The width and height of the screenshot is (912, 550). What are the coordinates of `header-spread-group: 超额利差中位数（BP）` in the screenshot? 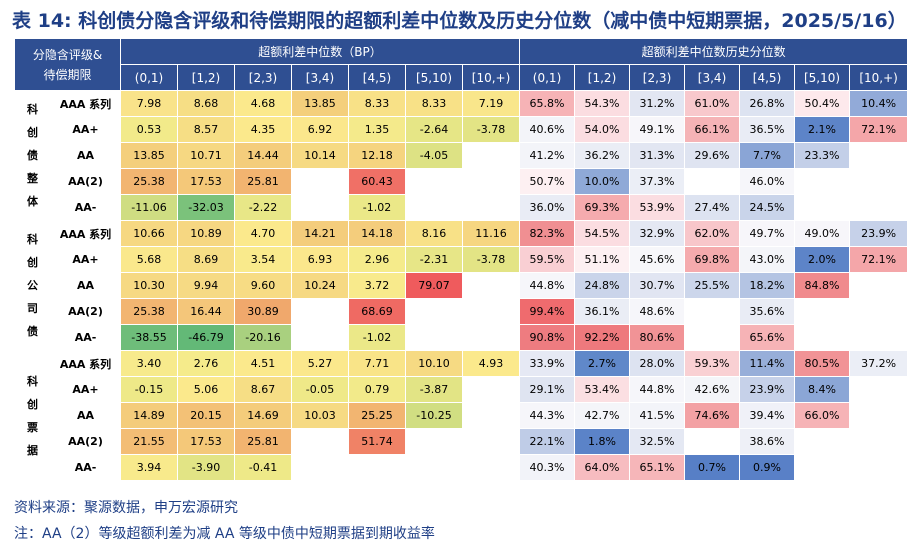 It's located at (320, 51).